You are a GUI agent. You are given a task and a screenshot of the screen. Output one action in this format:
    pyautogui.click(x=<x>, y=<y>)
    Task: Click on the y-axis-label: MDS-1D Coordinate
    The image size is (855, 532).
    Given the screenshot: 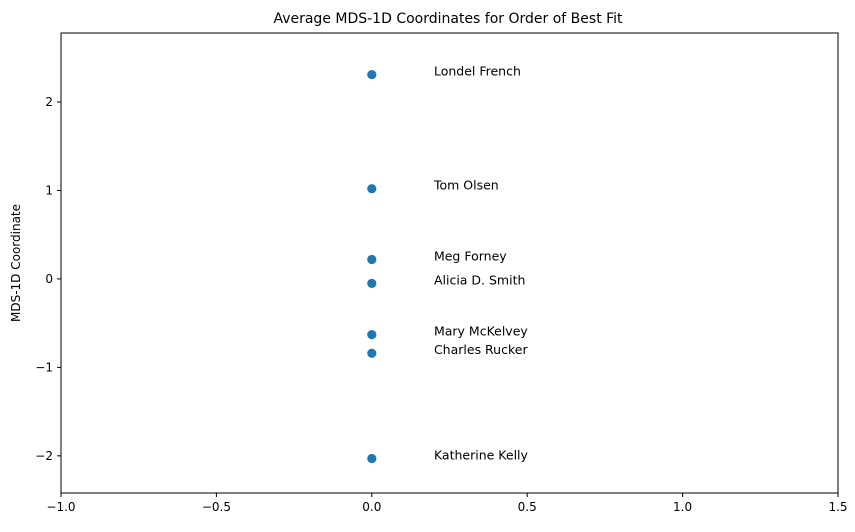 What is the action you would take?
    pyautogui.click(x=16, y=263)
    